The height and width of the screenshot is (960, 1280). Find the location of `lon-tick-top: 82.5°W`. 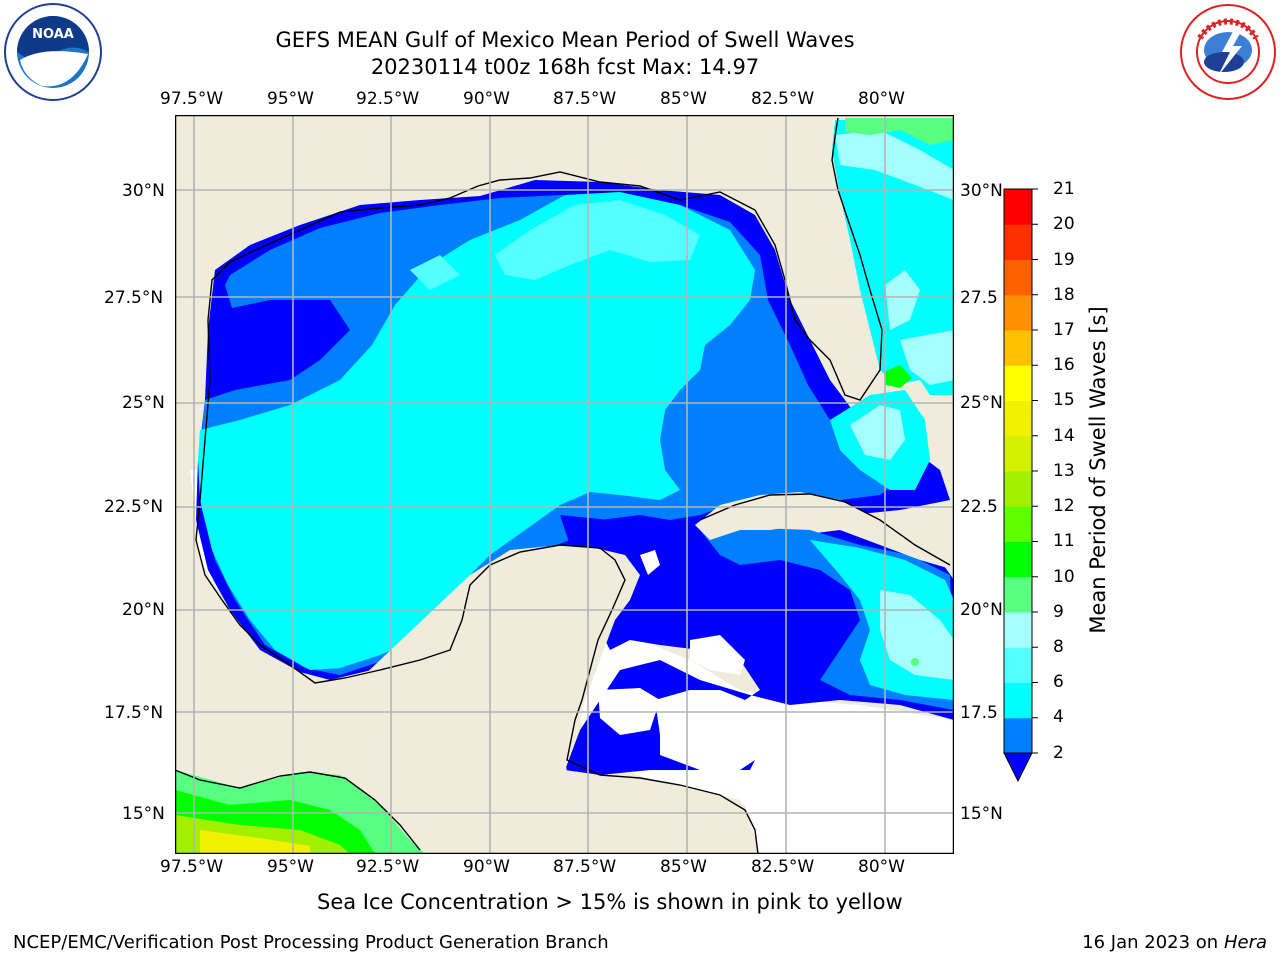

lon-tick-top: 82.5°W is located at coordinates (783, 99).